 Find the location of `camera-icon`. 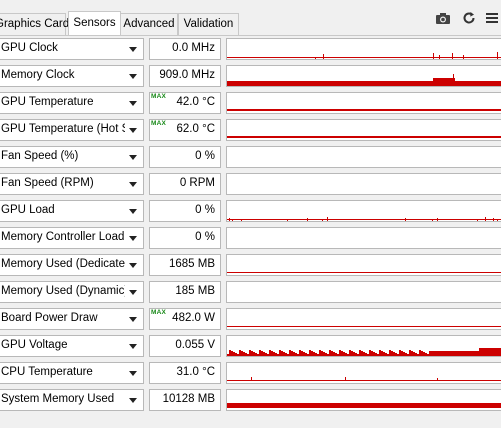

camera-icon is located at coordinates (443, 18).